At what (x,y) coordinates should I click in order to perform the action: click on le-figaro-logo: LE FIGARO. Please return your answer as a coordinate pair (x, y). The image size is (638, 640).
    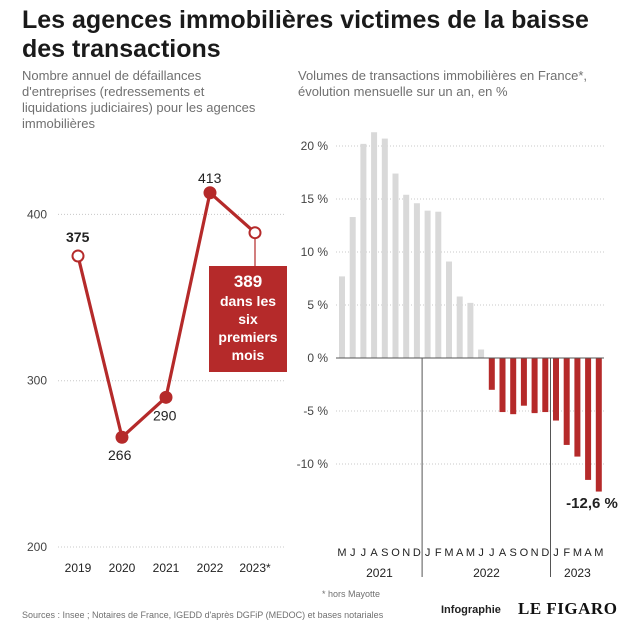
    Looking at the image, I should click on (568, 608).